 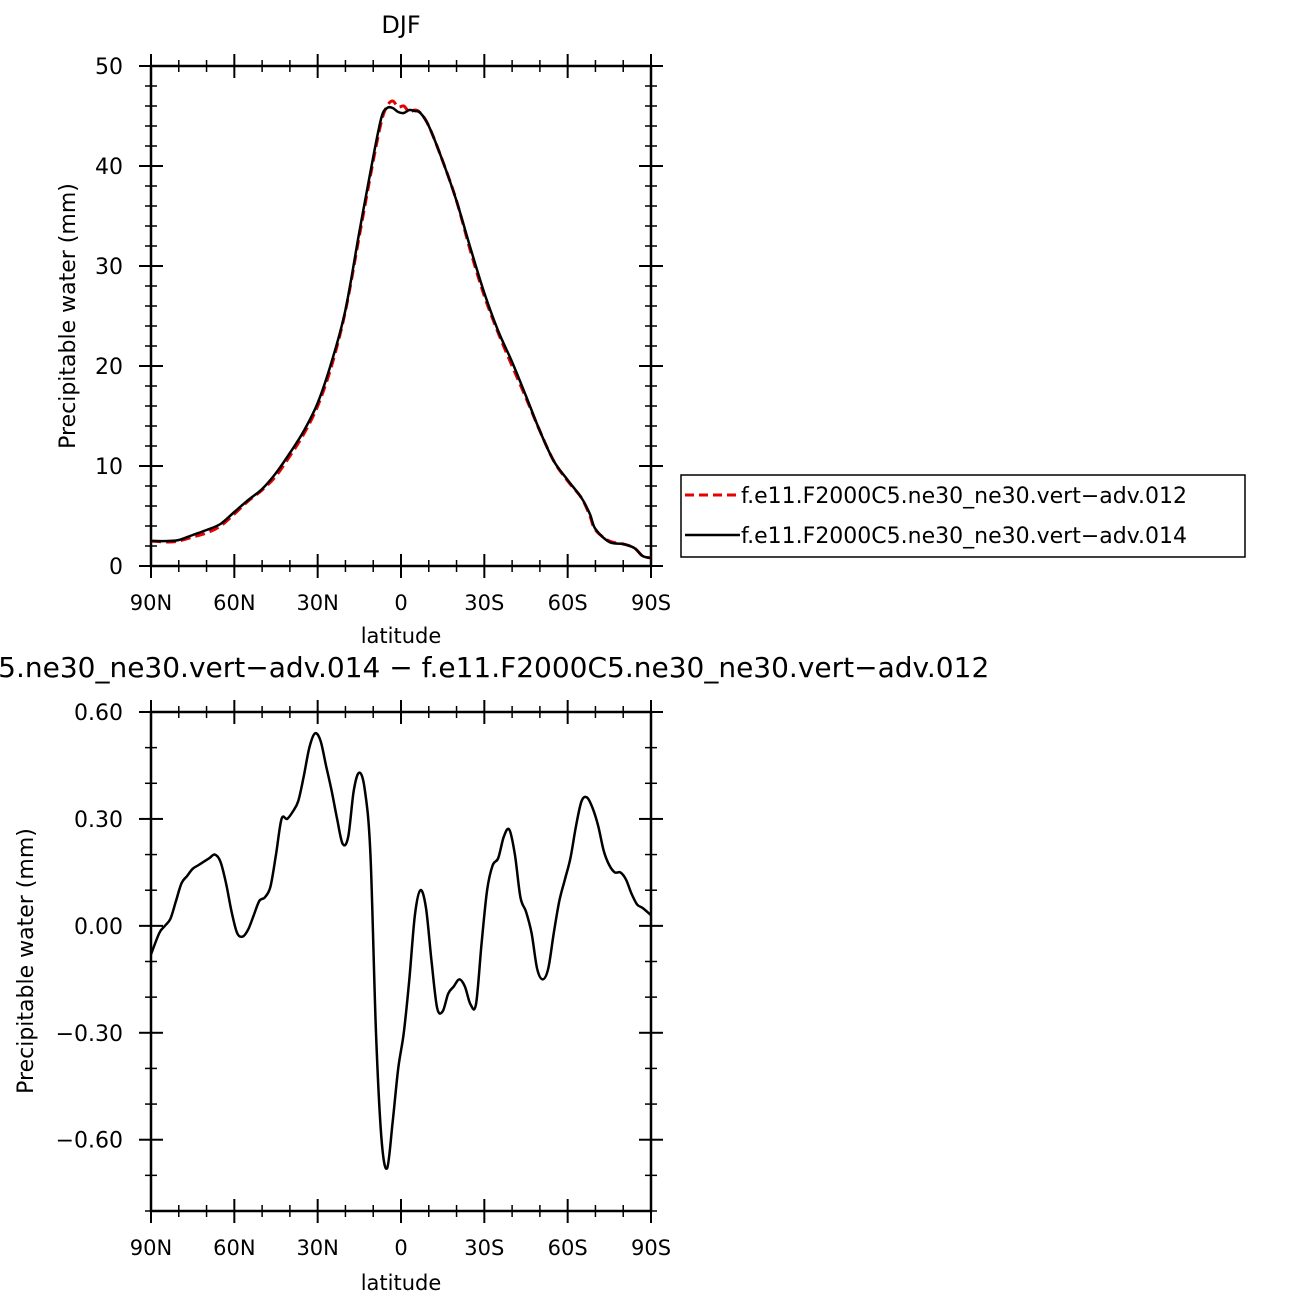 I want to click on chart-title: DJF, so click(x=400, y=25).